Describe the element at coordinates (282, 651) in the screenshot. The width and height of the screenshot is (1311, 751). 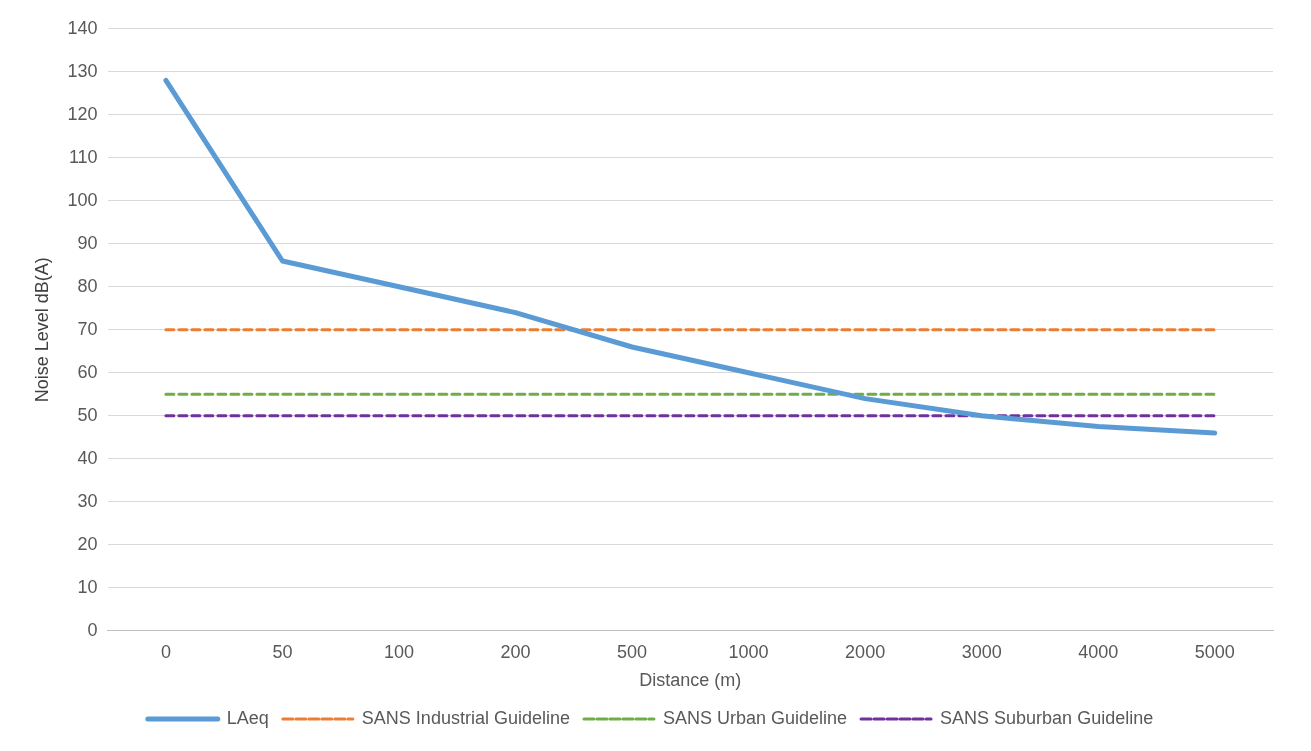
I see `x-tick-label: 50` at that location.